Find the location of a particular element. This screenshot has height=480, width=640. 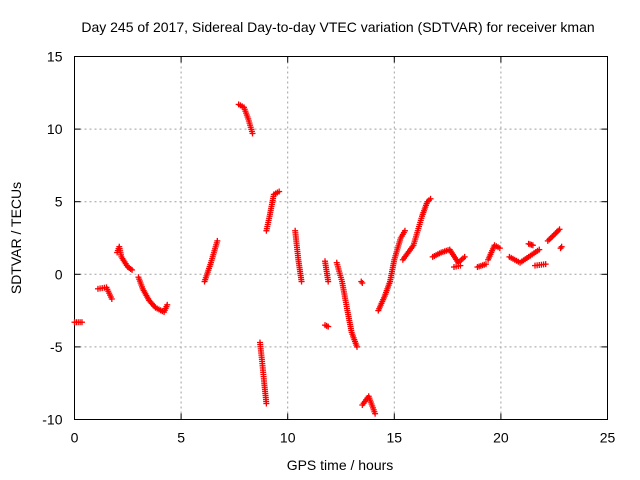

y-tick-label: 0 is located at coordinates (59, 274).